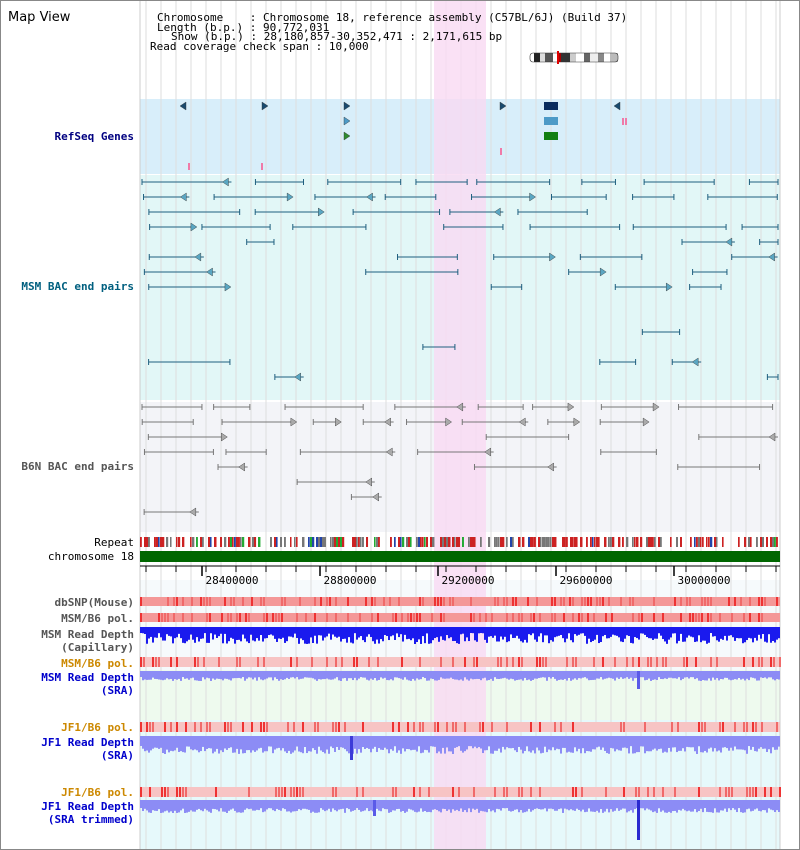  What do you see at coordinates (97, 727) in the screenshot?
I see `track-label-jf1-b6-pol-1: JF1/B6 pol.` at bounding box center [97, 727].